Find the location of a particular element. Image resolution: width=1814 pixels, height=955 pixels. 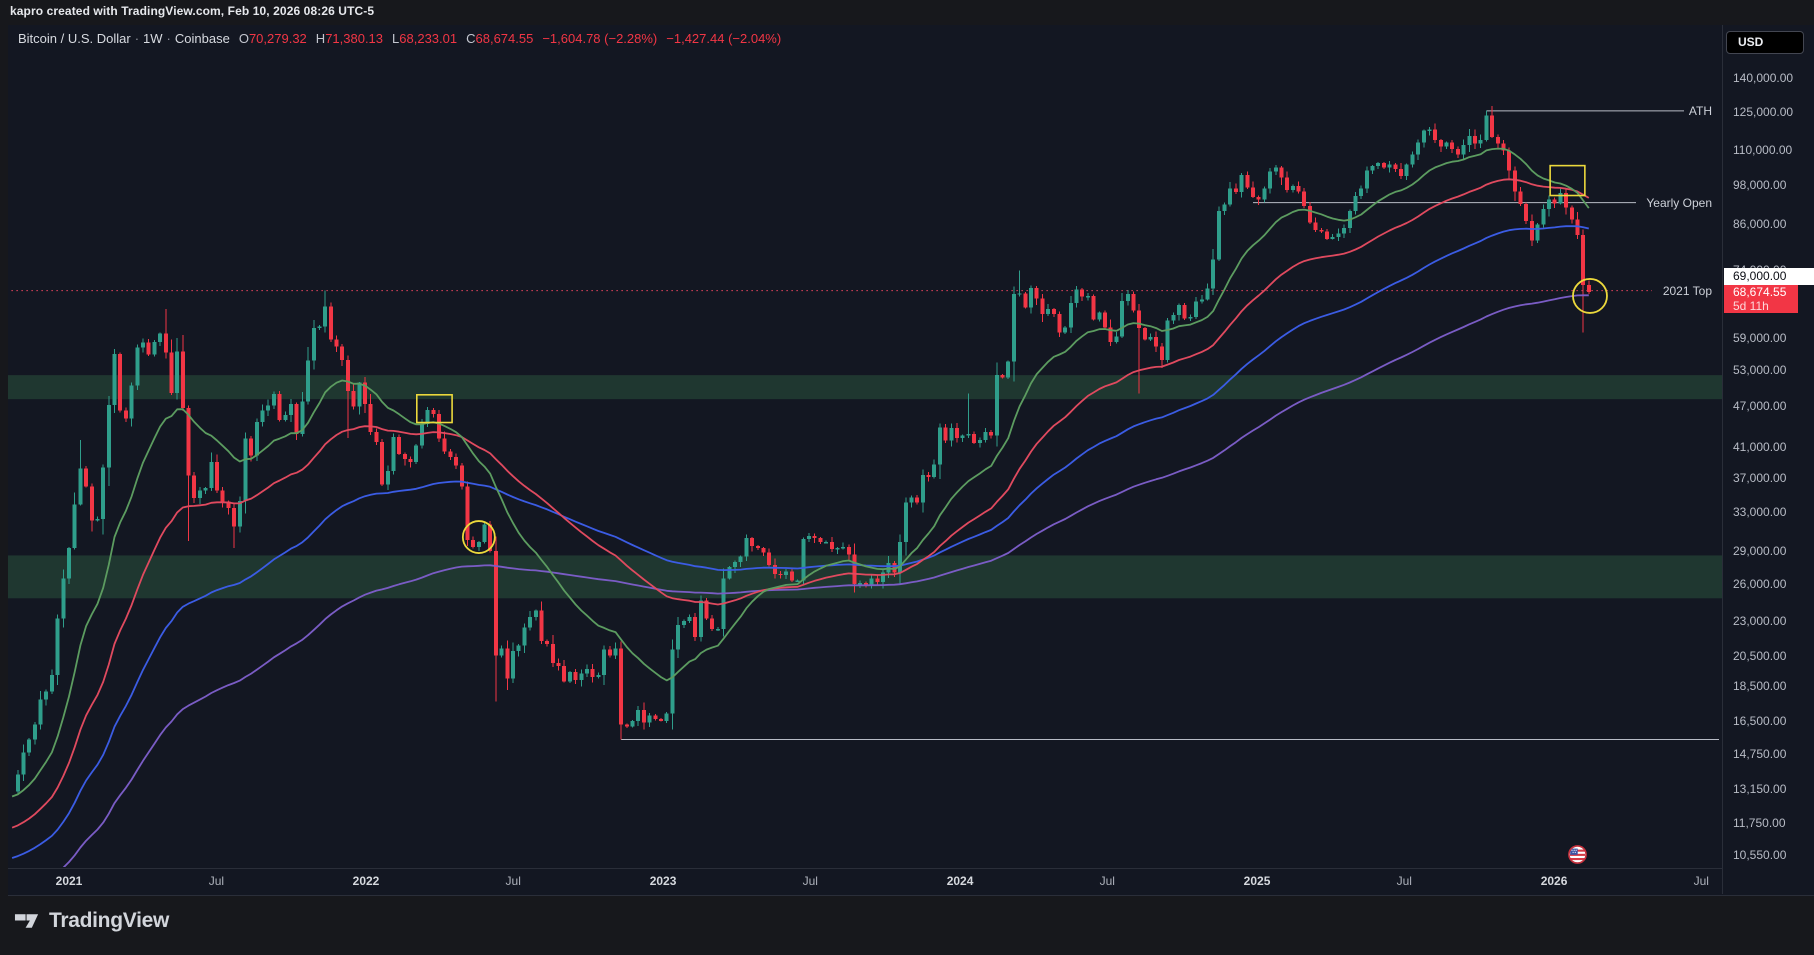

line-price-axis-label: 69,000.00 is located at coordinates (1769, 277).